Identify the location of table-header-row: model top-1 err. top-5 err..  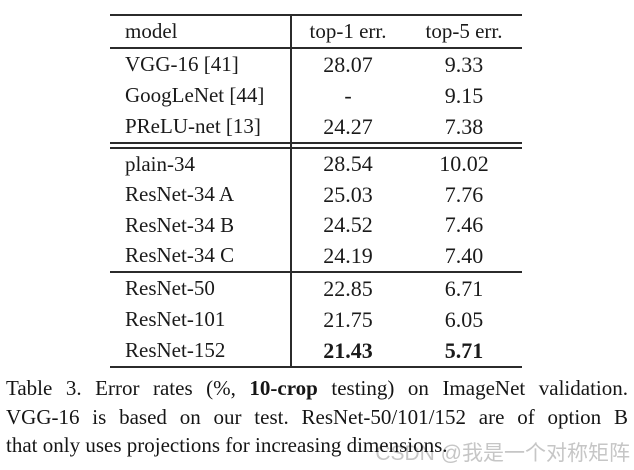
(316, 32).